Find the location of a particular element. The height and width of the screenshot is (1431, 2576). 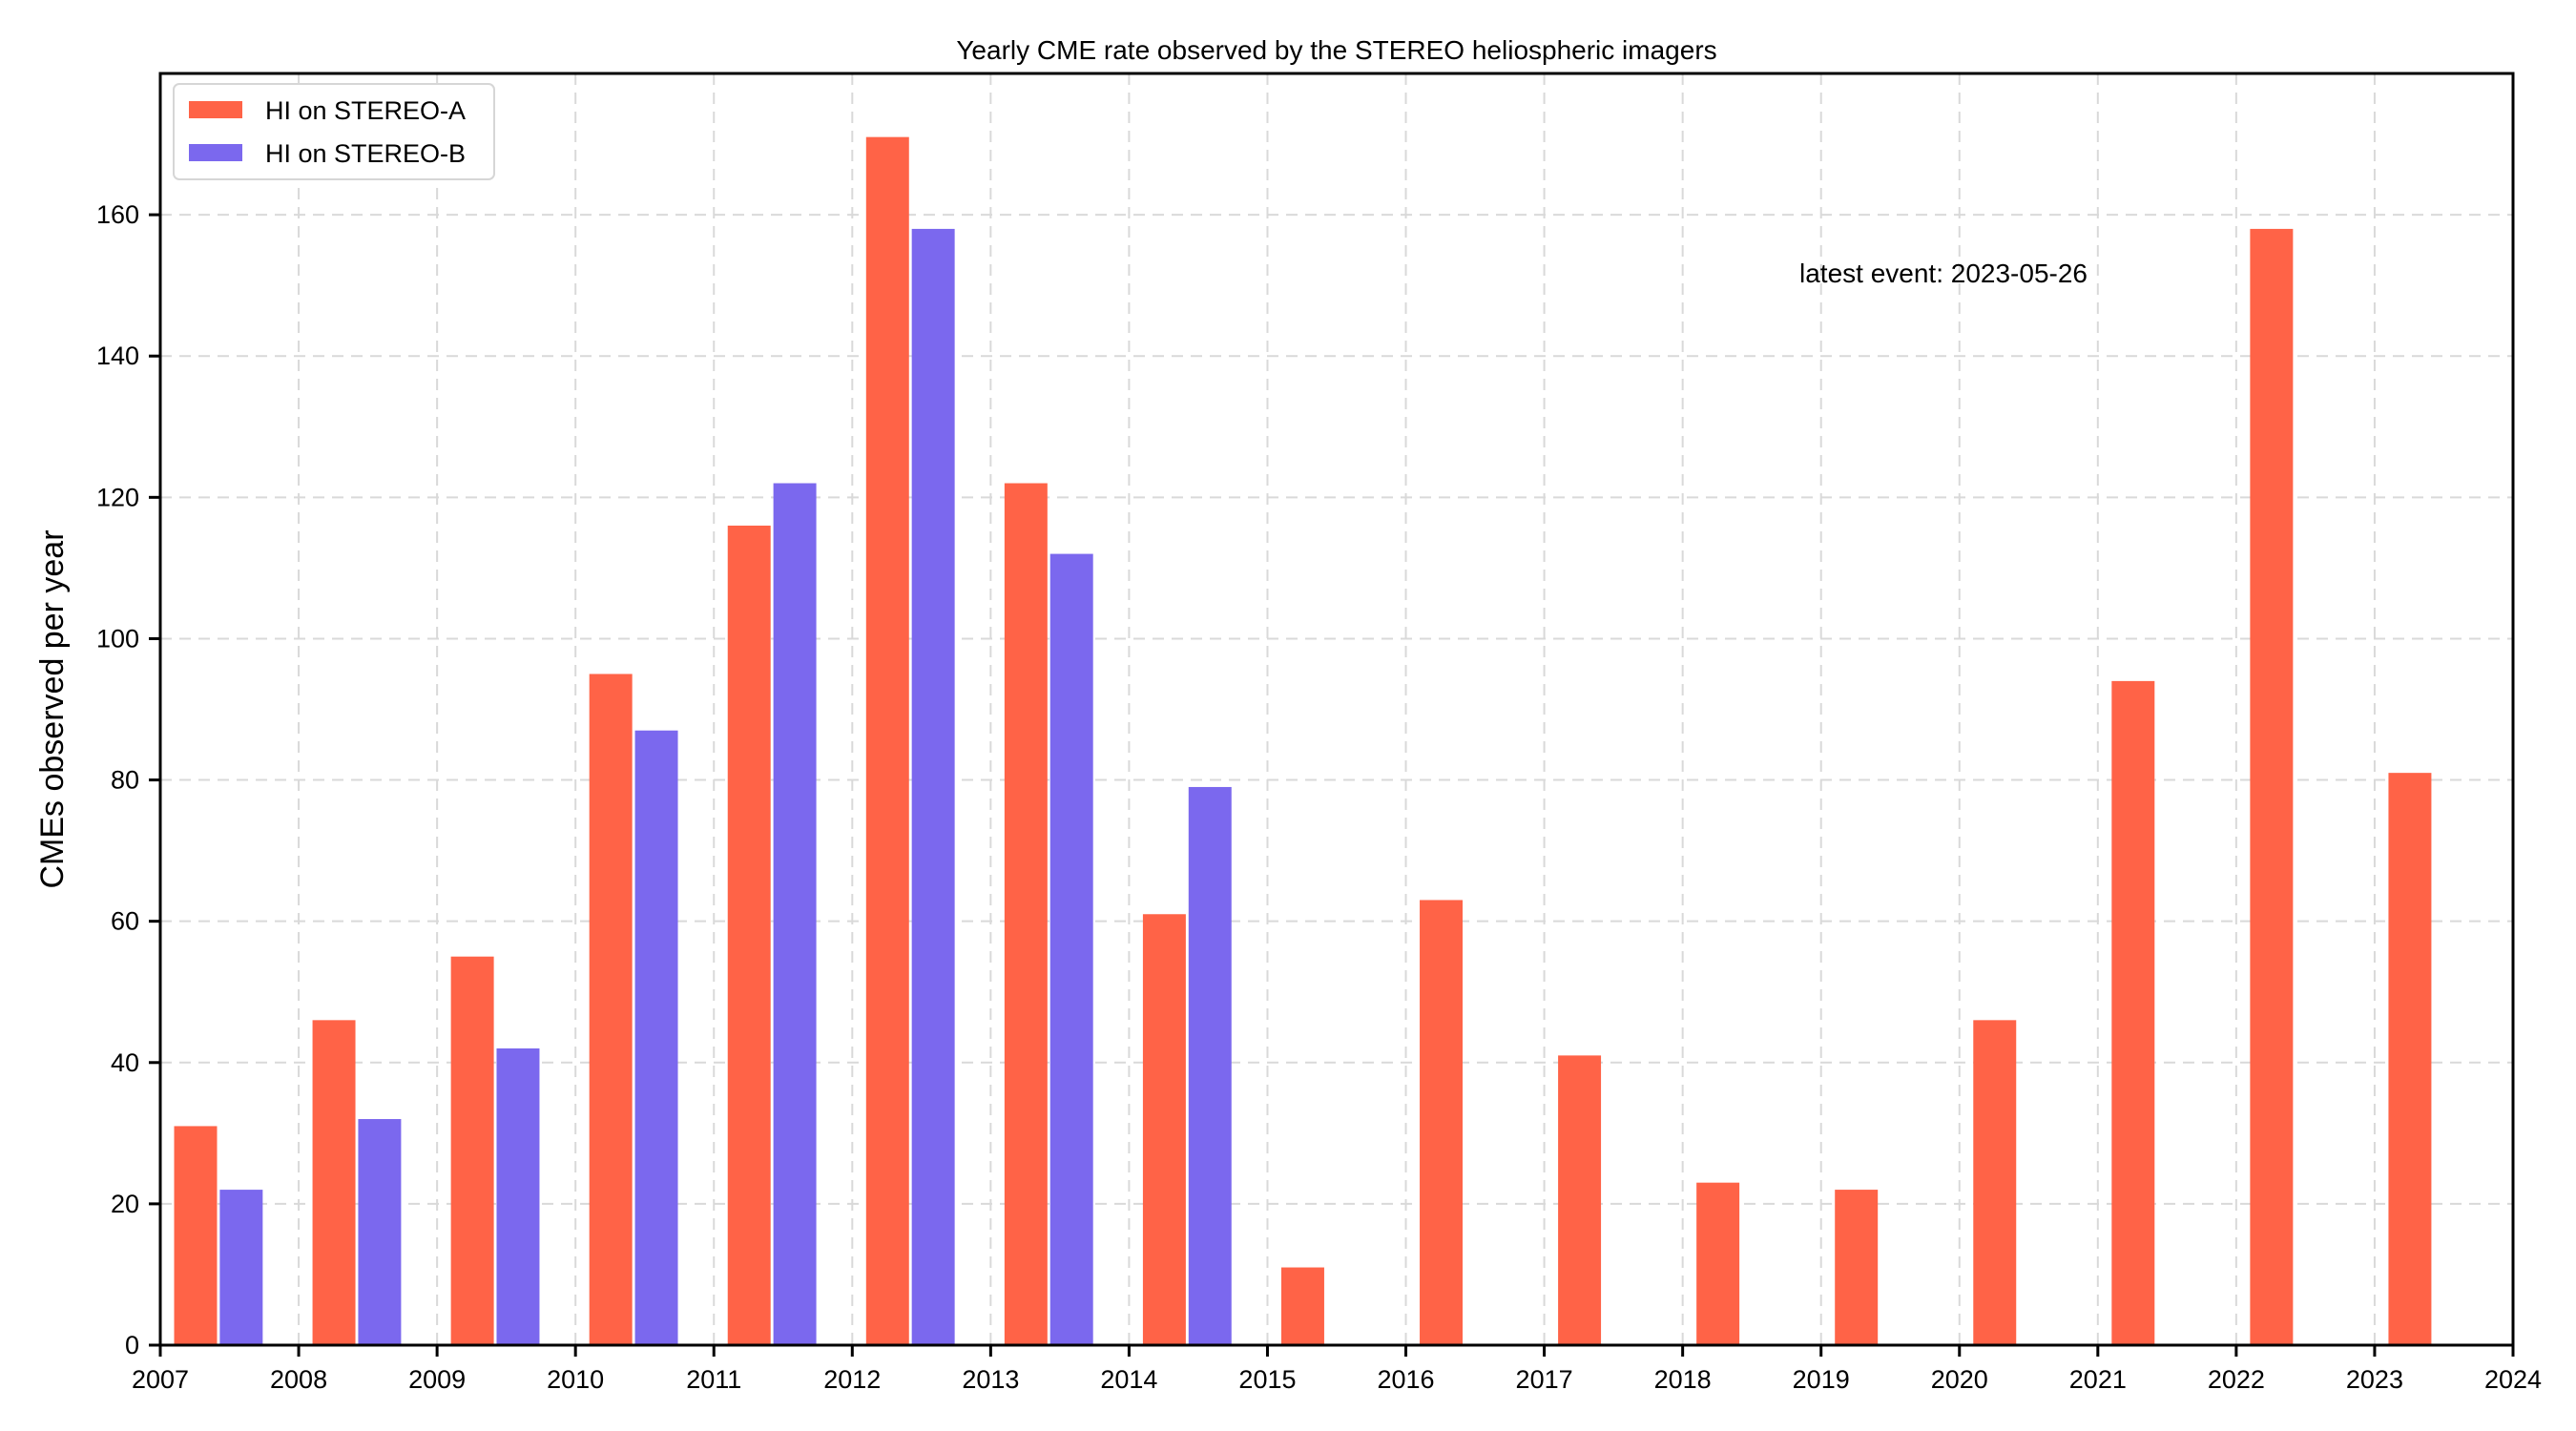

y-tick-label: 160 is located at coordinates (117, 214).